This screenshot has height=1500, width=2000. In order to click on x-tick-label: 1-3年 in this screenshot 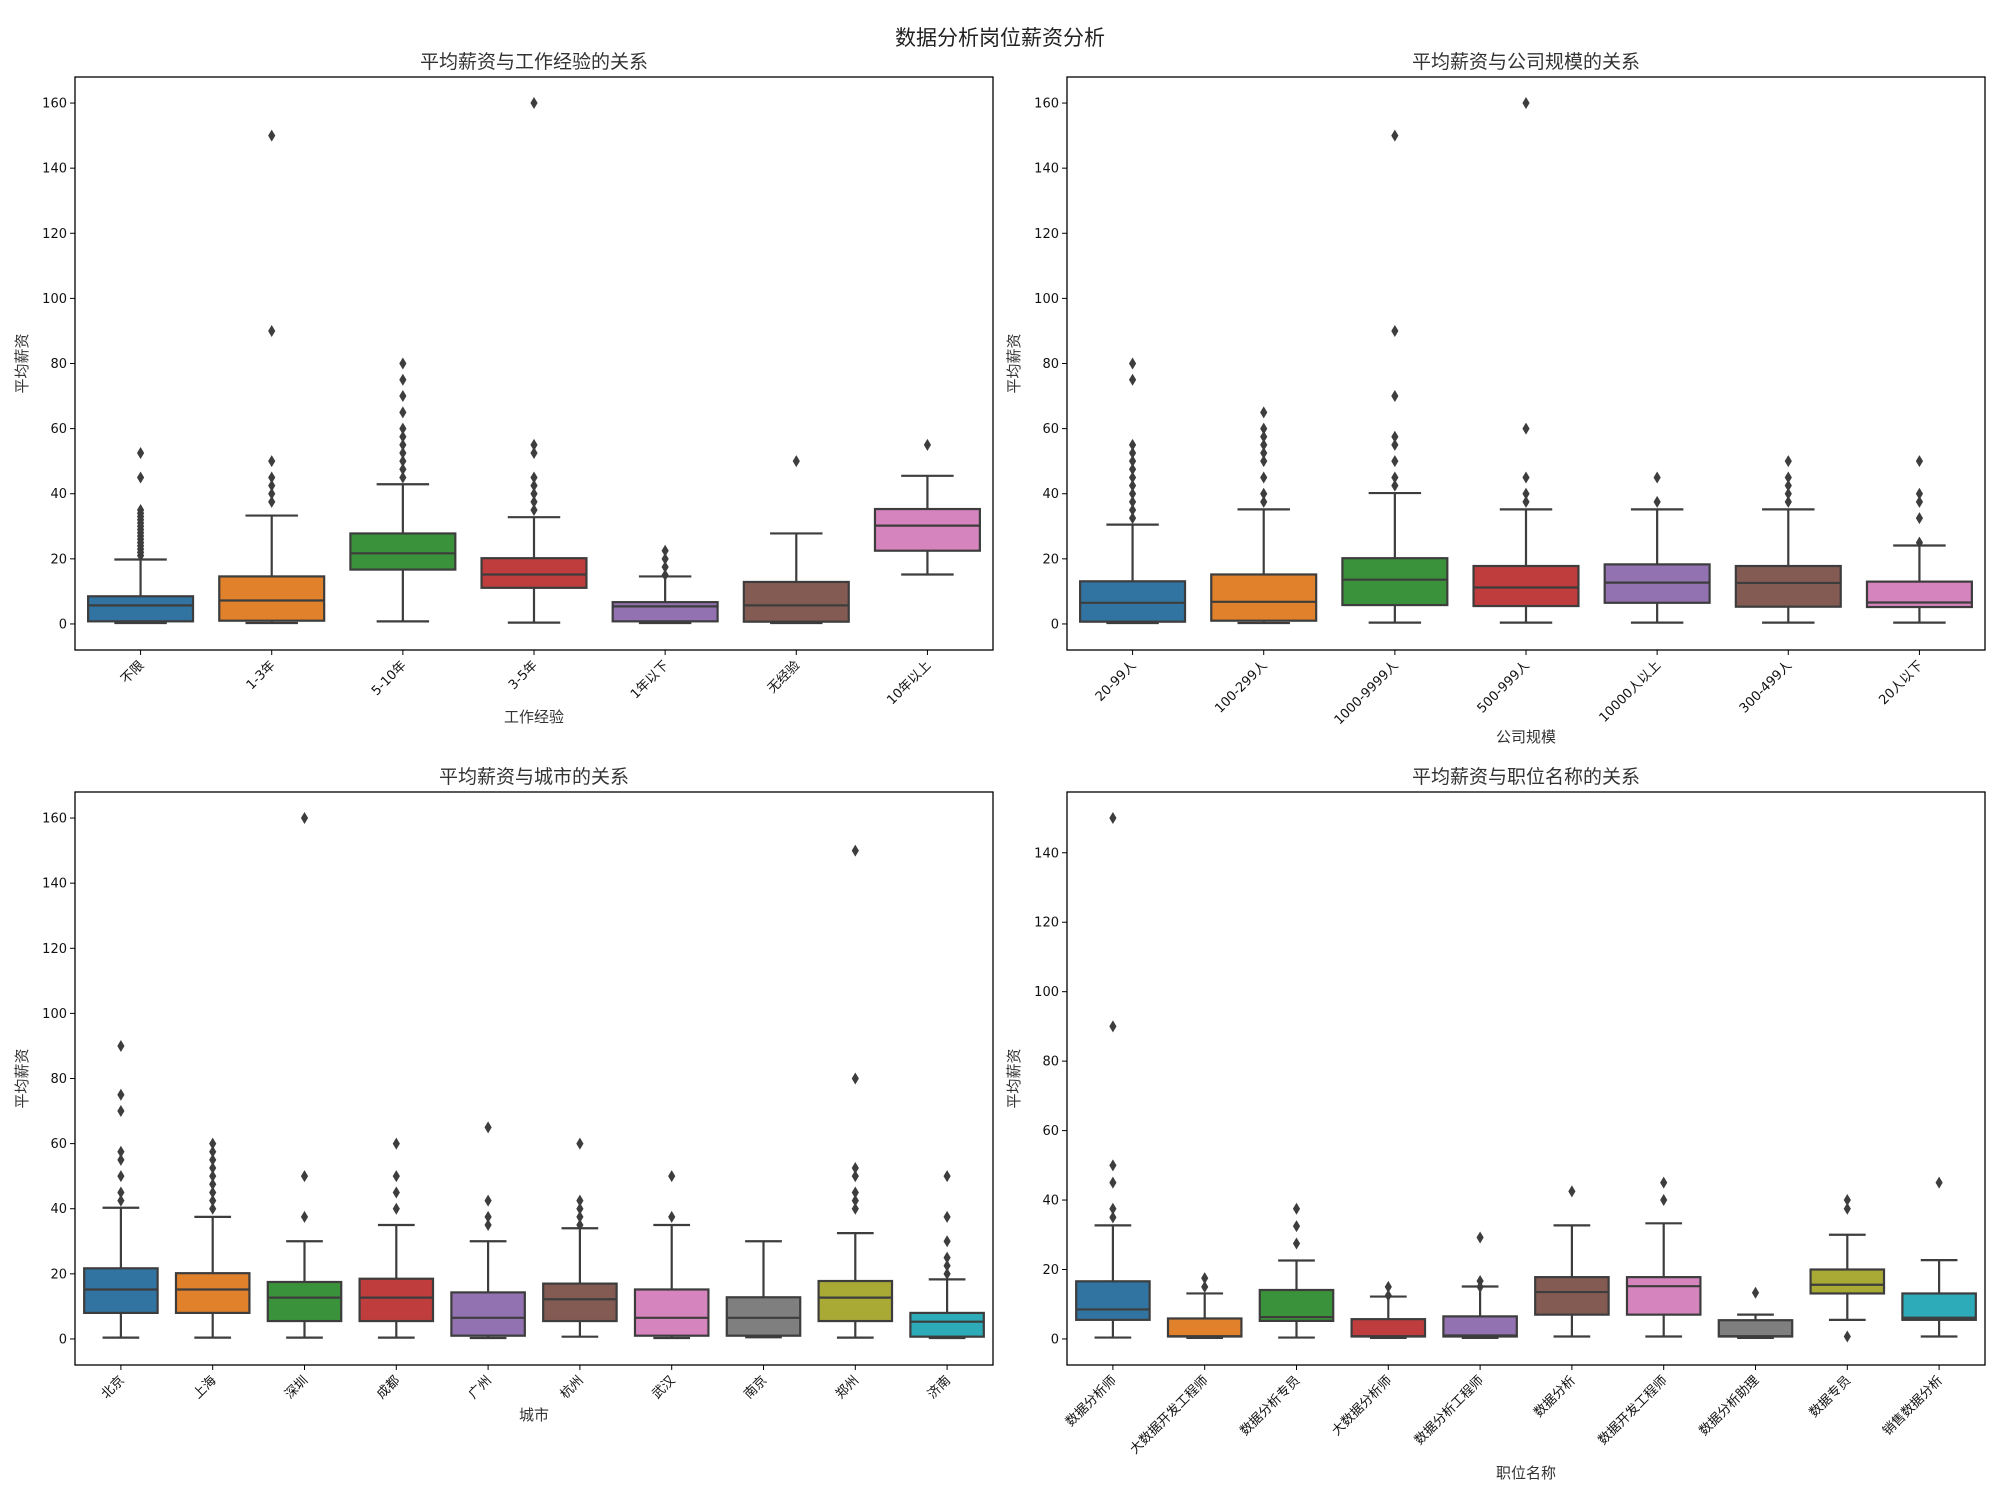, I will do `click(261, 675)`.